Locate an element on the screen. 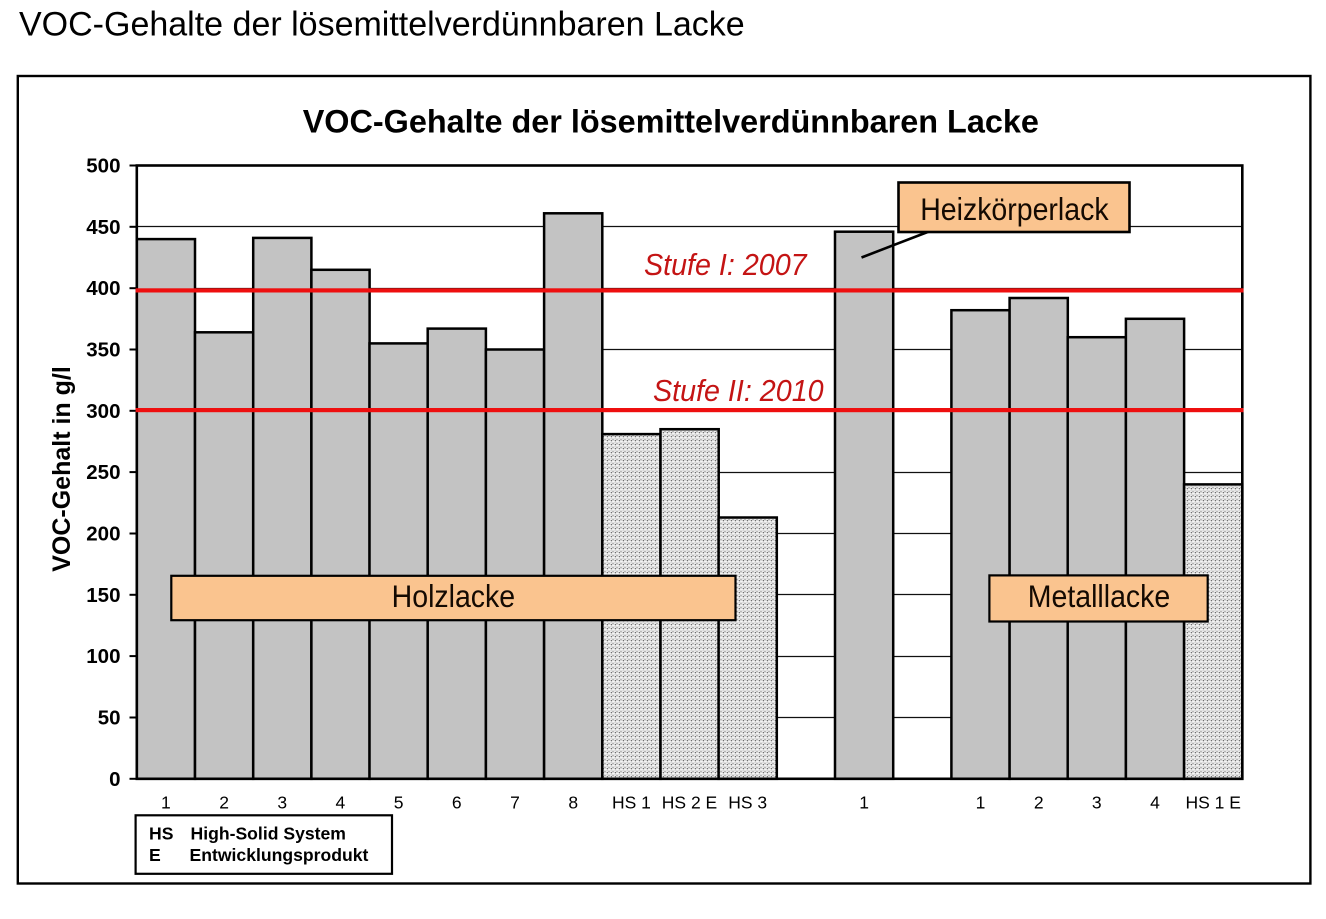 This screenshot has width=1326, height=919. svg-text: Metalllacke is located at coordinates (1099, 597).